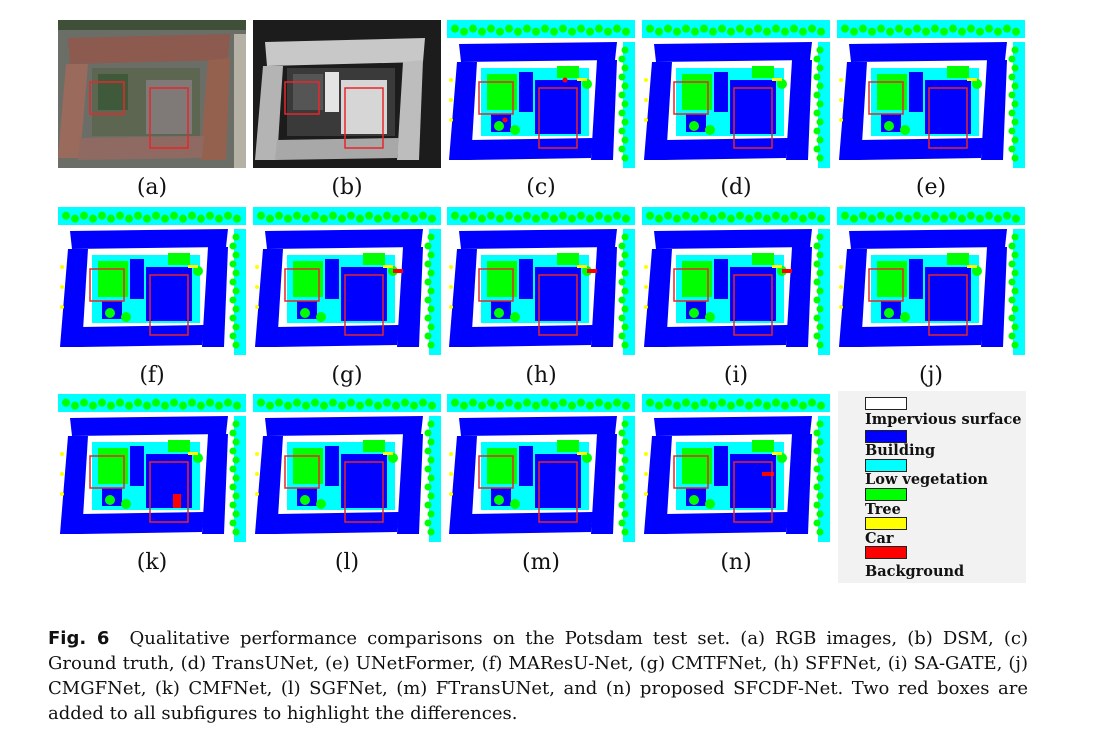 The height and width of the screenshot is (755, 1117). I want to click on subfigure-label: (g), so click(347, 375).